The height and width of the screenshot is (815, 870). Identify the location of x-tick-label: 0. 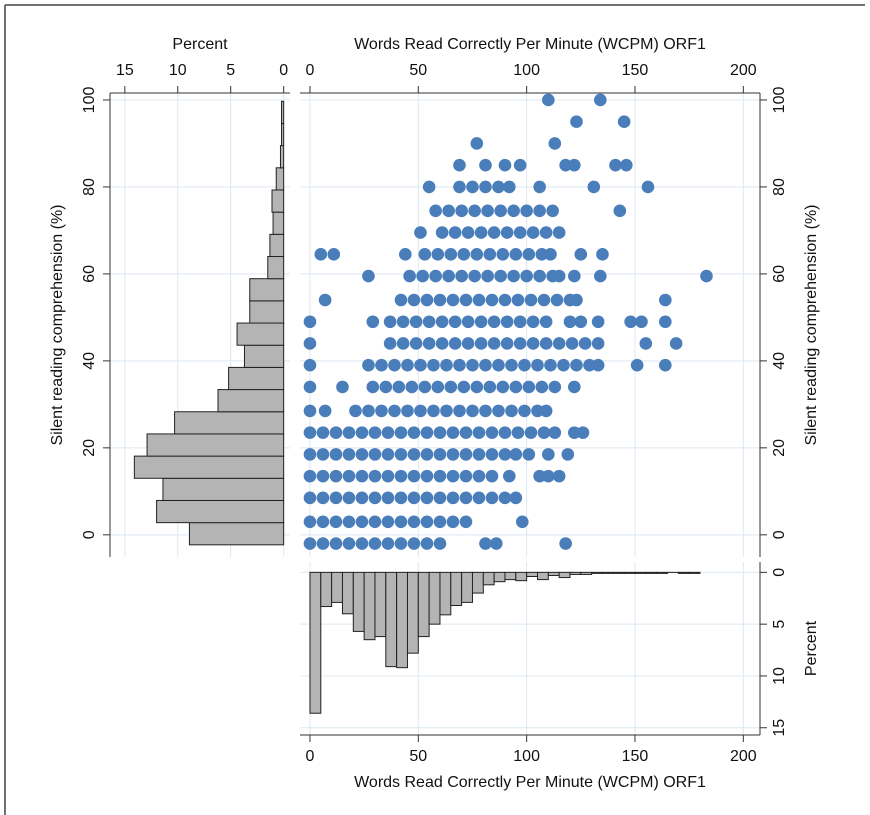
(310, 70).